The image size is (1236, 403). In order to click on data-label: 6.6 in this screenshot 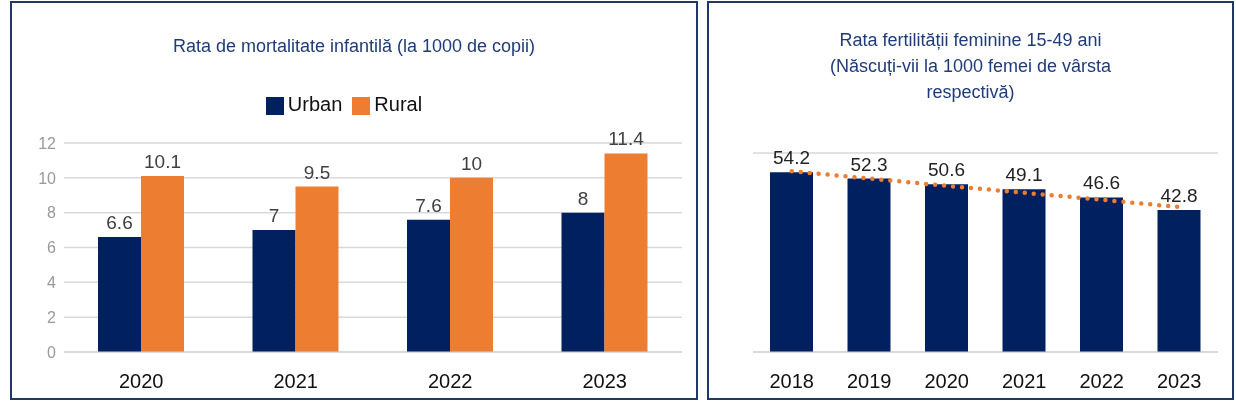, I will do `click(119, 223)`.